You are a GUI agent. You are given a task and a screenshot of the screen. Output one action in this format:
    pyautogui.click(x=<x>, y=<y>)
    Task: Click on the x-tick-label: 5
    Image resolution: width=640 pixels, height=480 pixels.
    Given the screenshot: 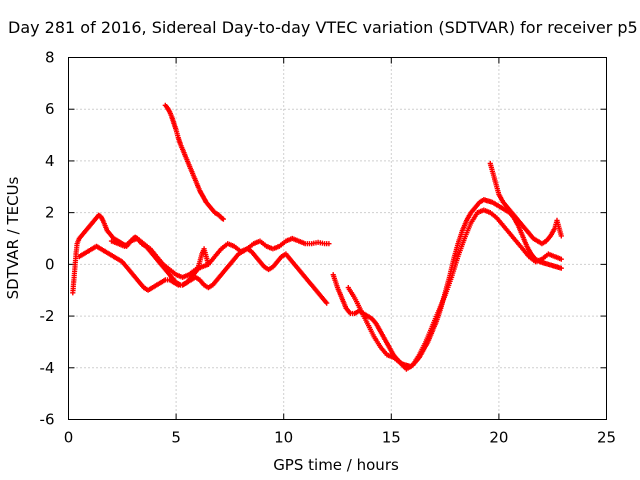 What is the action you would take?
    pyautogui.click(x=176, y=438)
    